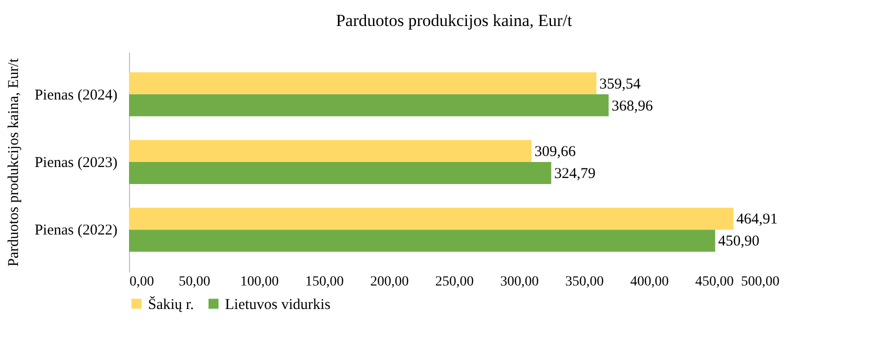 This screenshot has width=886, height=355. What do you see at coordinates (76, 230) in the screenshot?
I see `y-tick-label: Pienas (2022)` at bounding box center [76, 230].